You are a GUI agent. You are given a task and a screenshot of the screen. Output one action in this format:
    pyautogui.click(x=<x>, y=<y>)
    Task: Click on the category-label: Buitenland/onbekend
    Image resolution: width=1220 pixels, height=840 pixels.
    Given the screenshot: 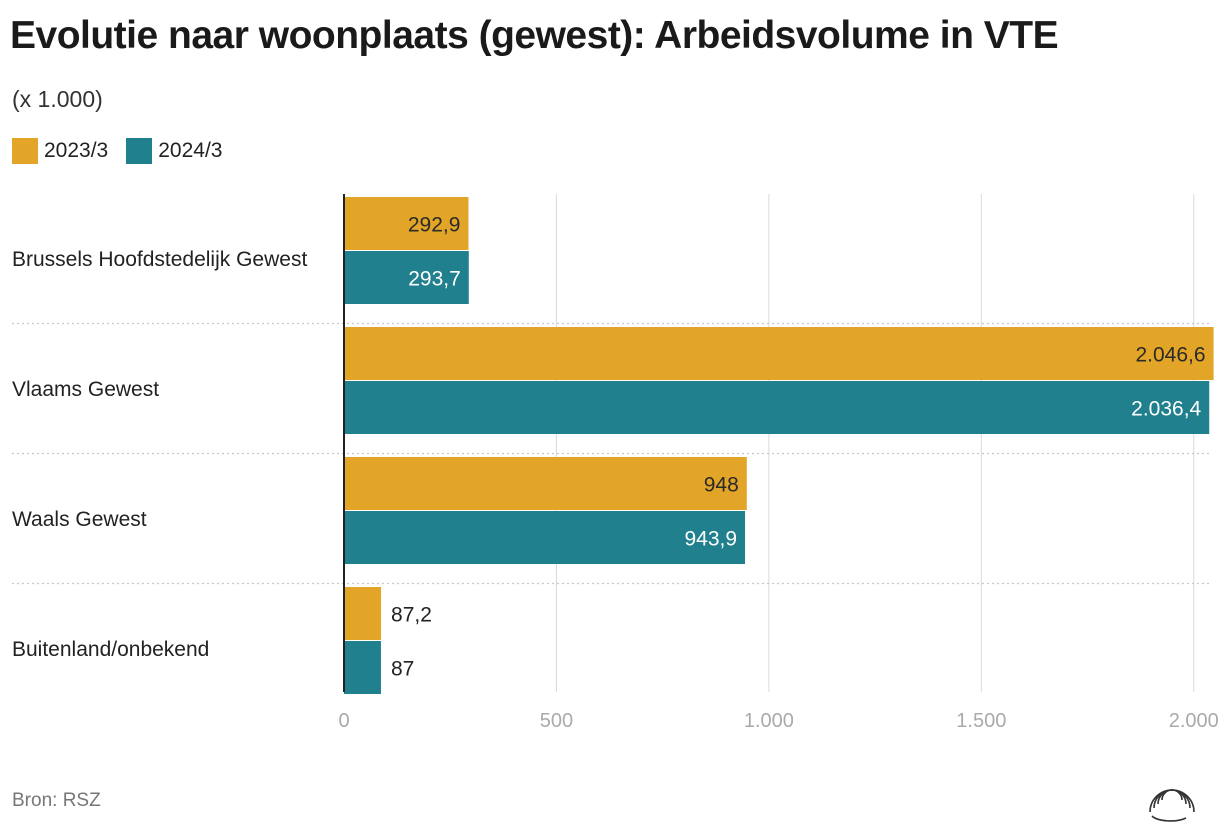 What is the action you would take?
    pyautogui.click(x=110, y=649)
    